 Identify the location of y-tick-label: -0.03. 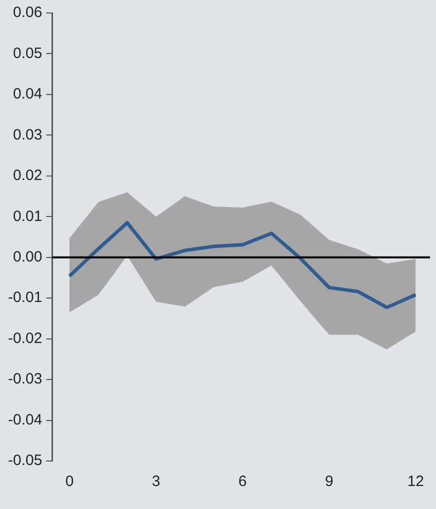
(25, 379).